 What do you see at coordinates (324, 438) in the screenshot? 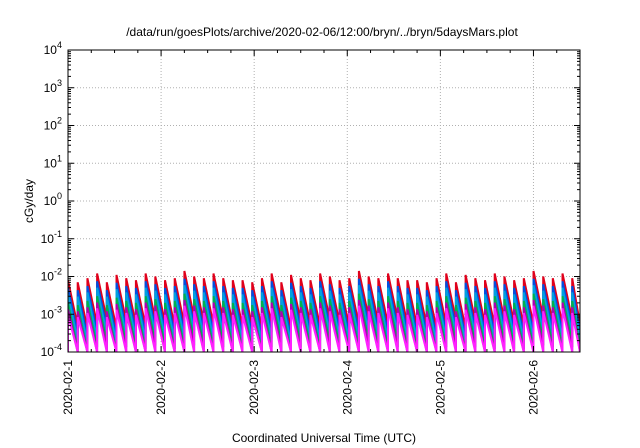
I see `x-axis-label: Coordinated Universal Time (UTC)` at bounding box center [324, 438].